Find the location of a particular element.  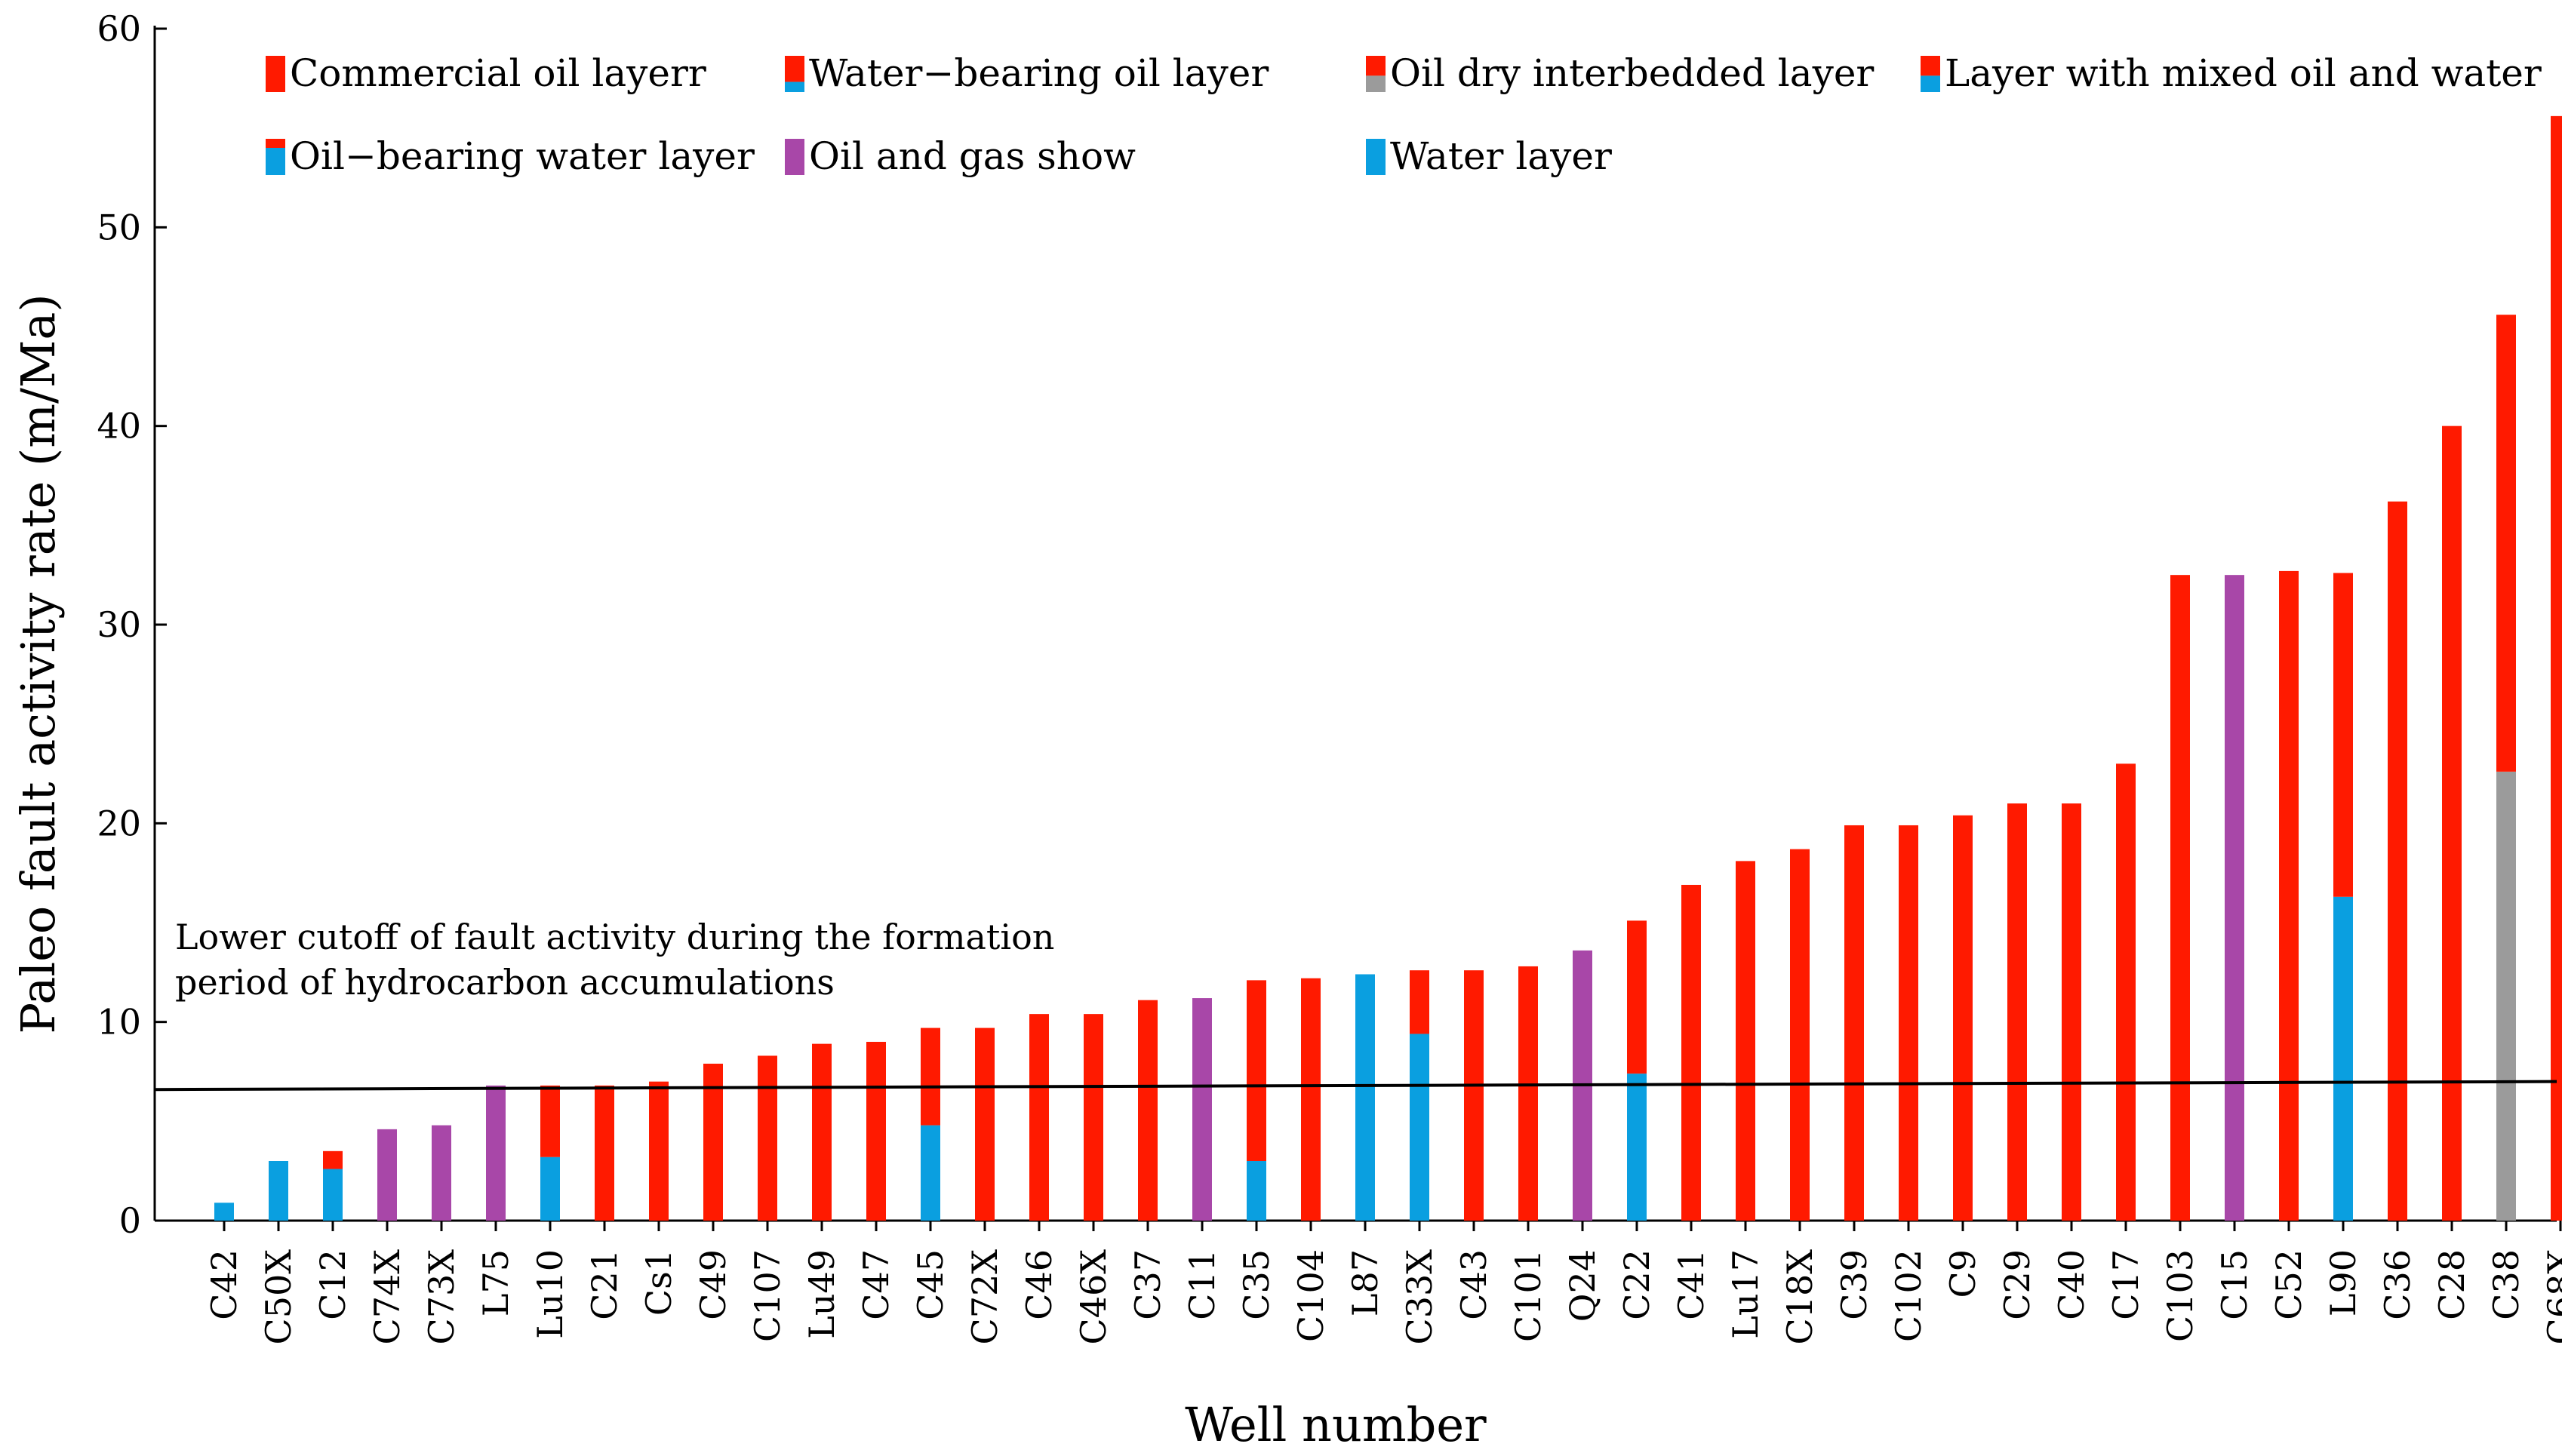

bar-segment-l87 is located at coordinates (1365, 1097).